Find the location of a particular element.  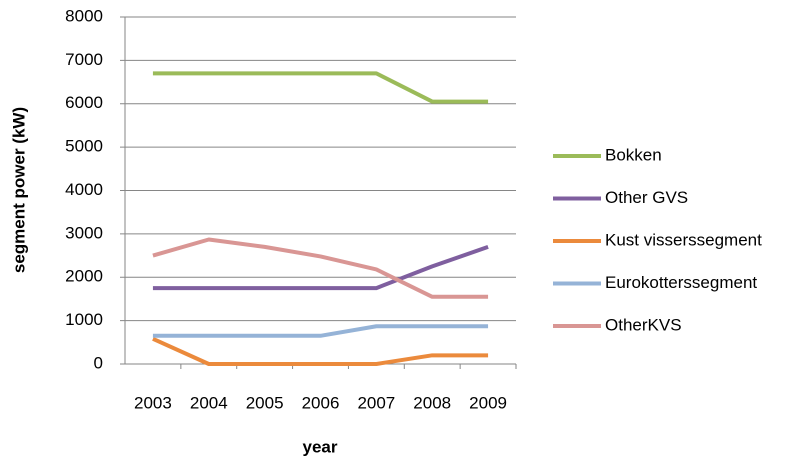

y-tick-label: 1000 is located at coordinates (84, 319).